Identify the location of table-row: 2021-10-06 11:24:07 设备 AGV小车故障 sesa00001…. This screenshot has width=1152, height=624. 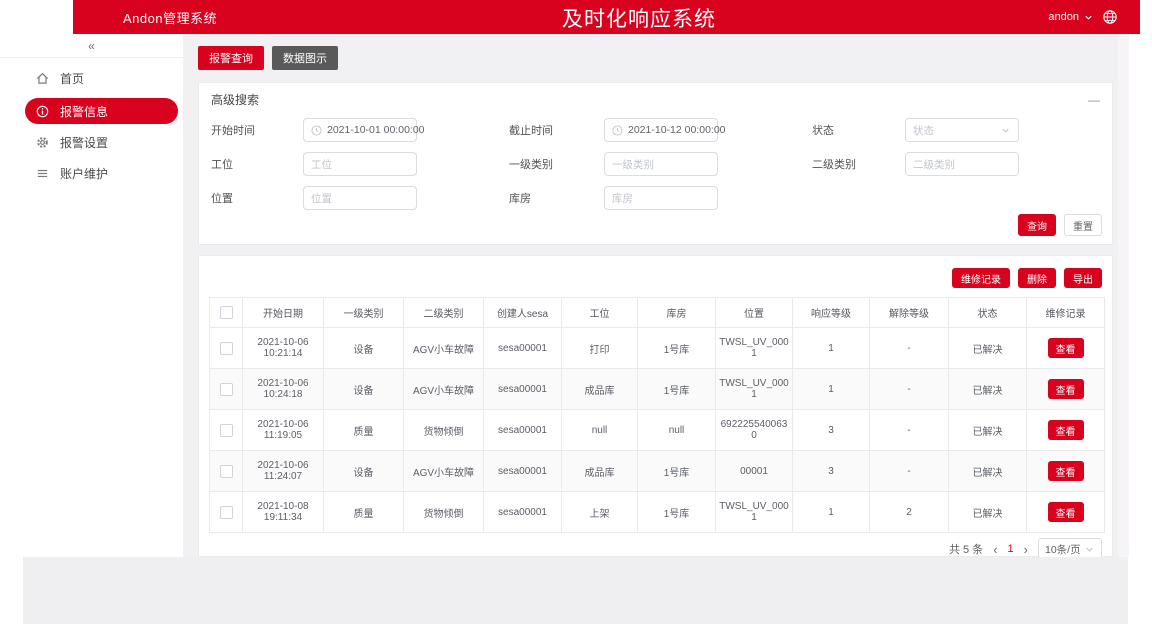
(657, 471).